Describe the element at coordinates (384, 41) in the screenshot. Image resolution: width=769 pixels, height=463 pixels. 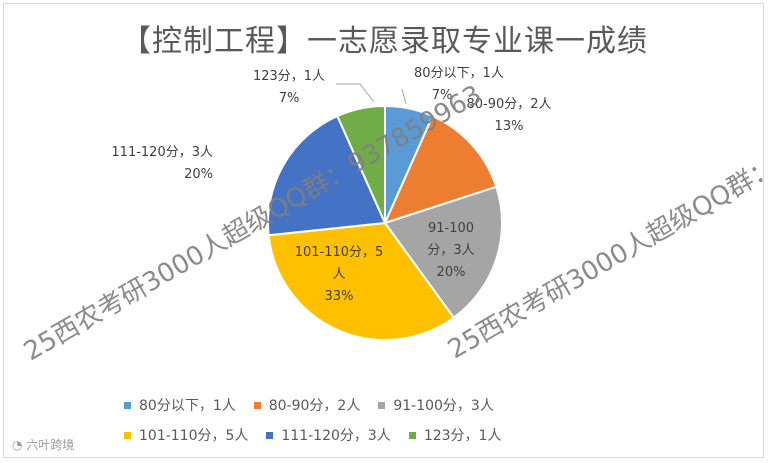
I see `chart-title: 【控制工程】一志愿录取专业课一成绩` at that location.